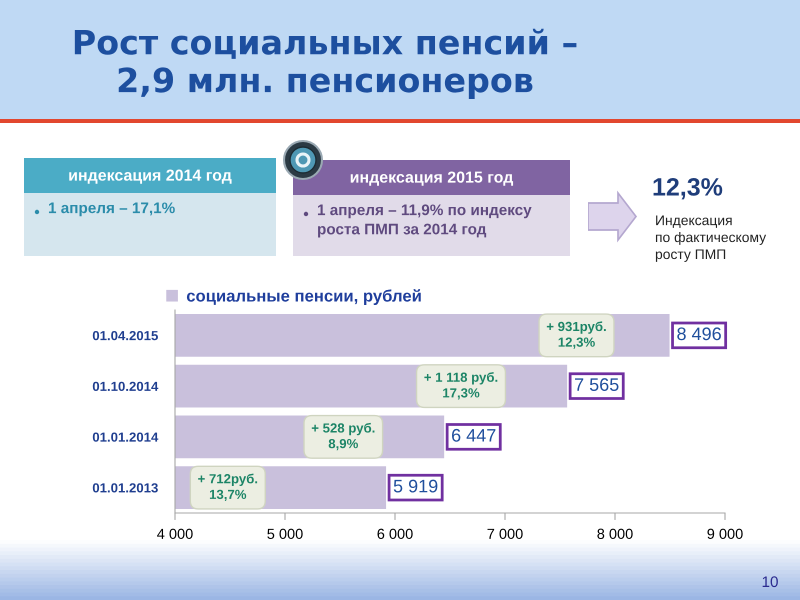 The height and width of the screenshot is (600, 800). What do you see at coordinates (461, 386) in the screenshot?
I see `annotation: + 1 118 руб. 17,3%` at bounding box center [461, 386].